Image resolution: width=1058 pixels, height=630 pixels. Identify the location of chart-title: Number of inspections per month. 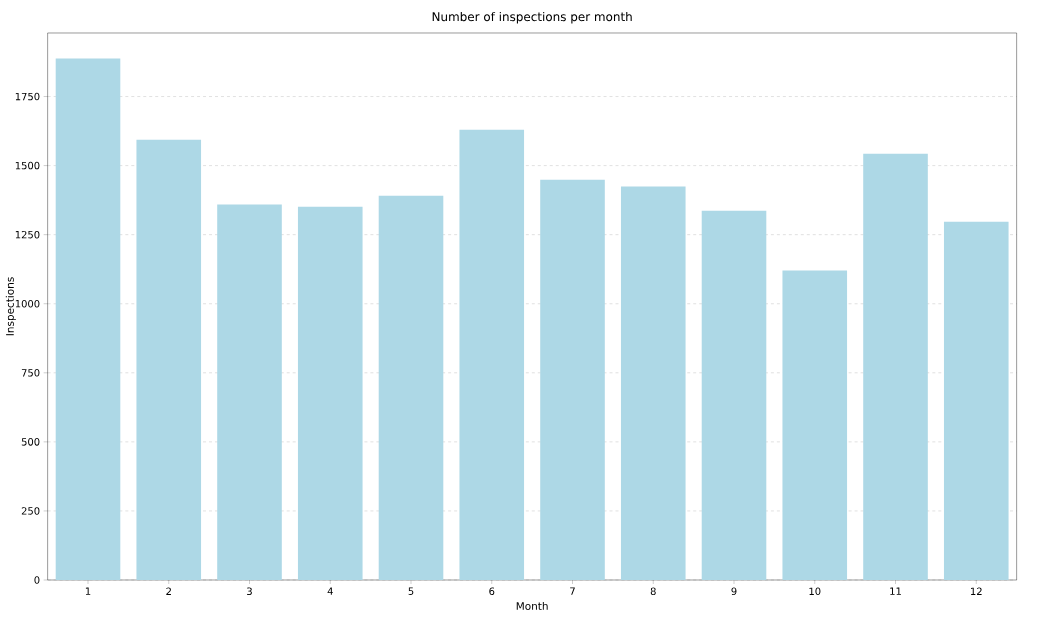
(532, 17).